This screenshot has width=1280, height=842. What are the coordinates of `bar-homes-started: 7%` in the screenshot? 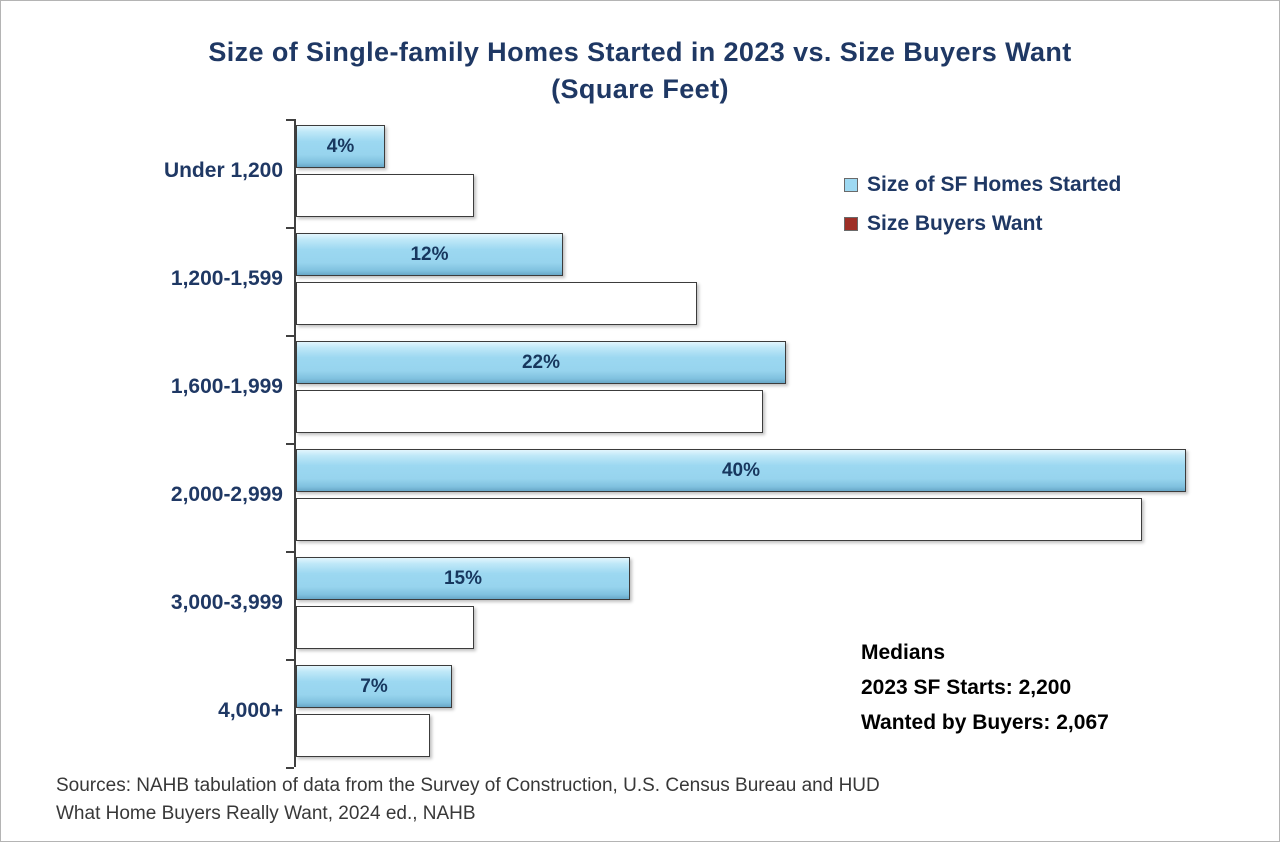 It's located at (374, 686).